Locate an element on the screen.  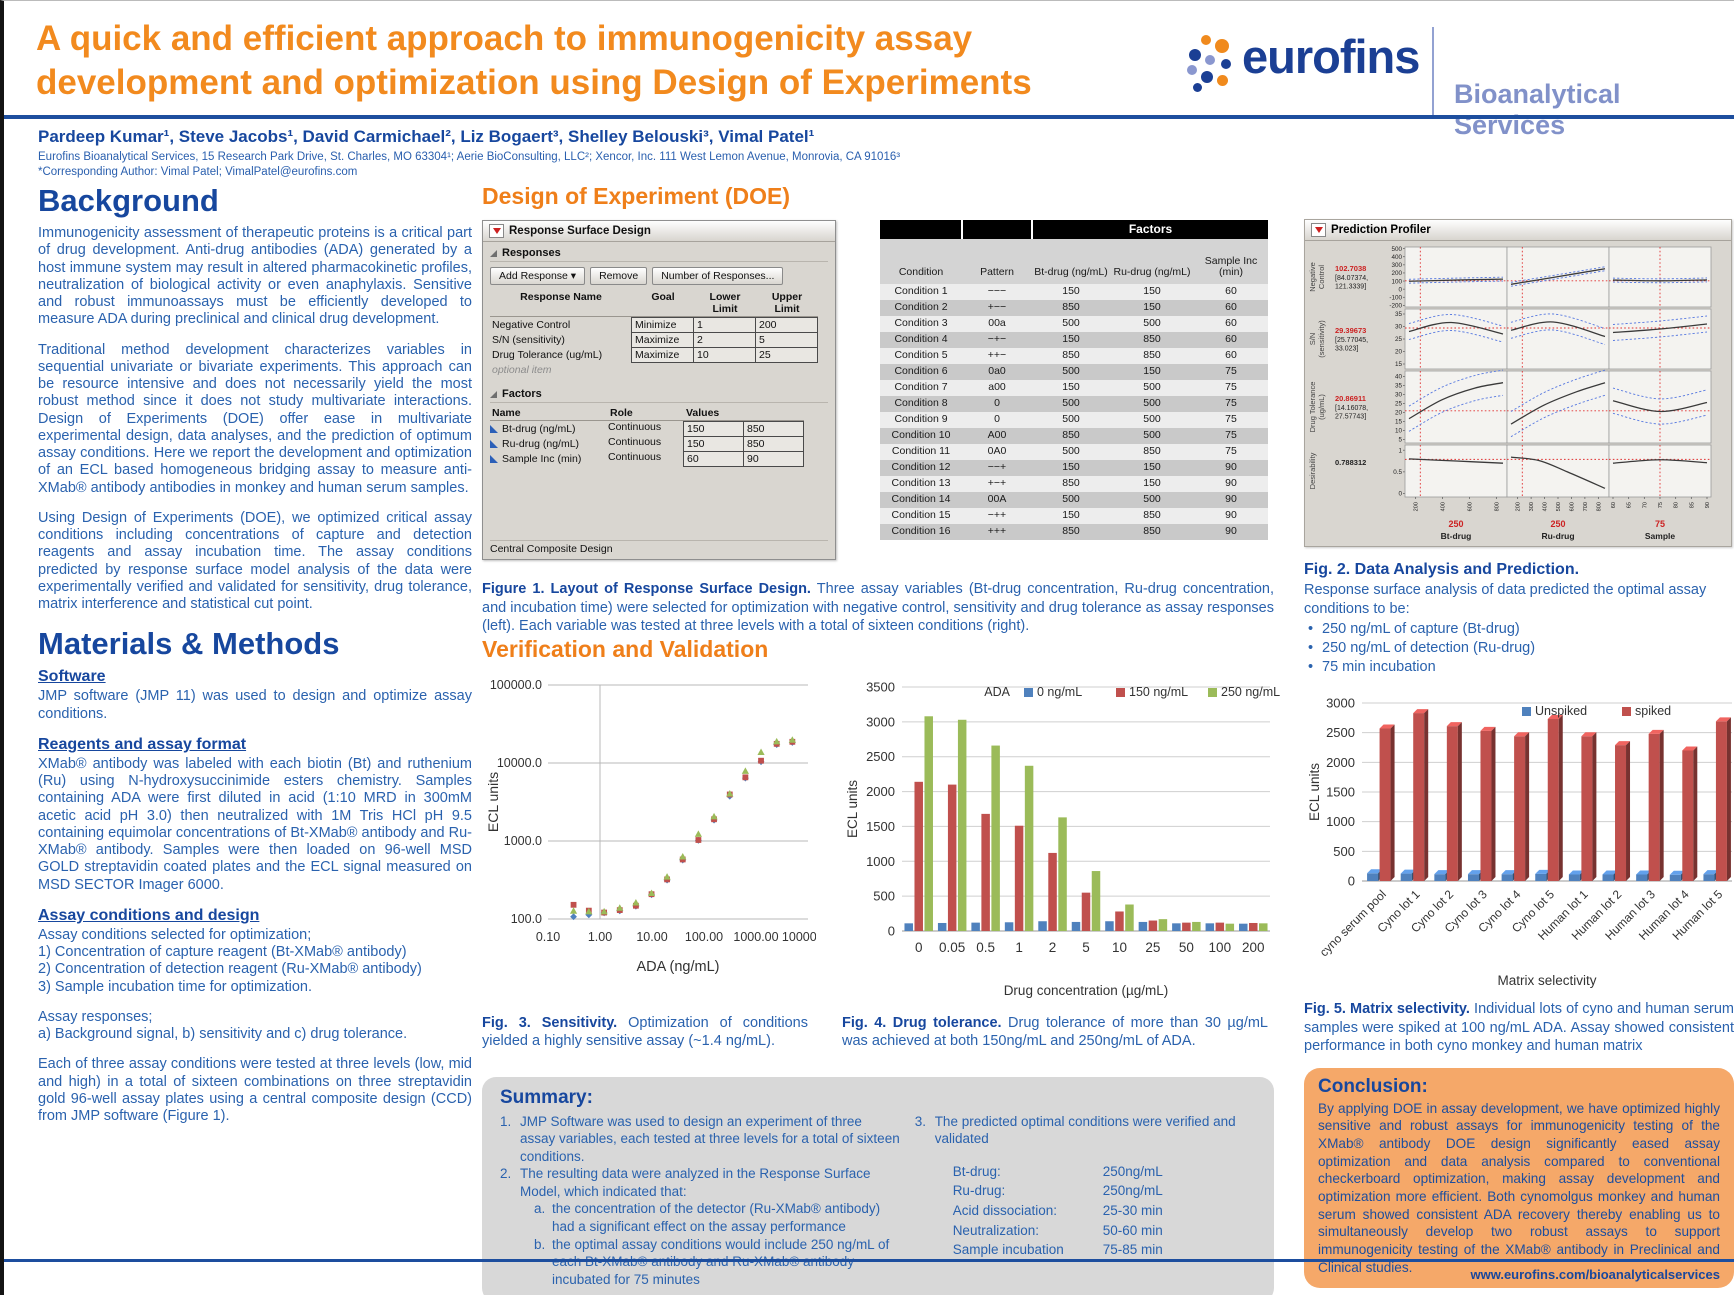
conclusion-heading: Conclusion: is located at coordinates (1373, 1086).